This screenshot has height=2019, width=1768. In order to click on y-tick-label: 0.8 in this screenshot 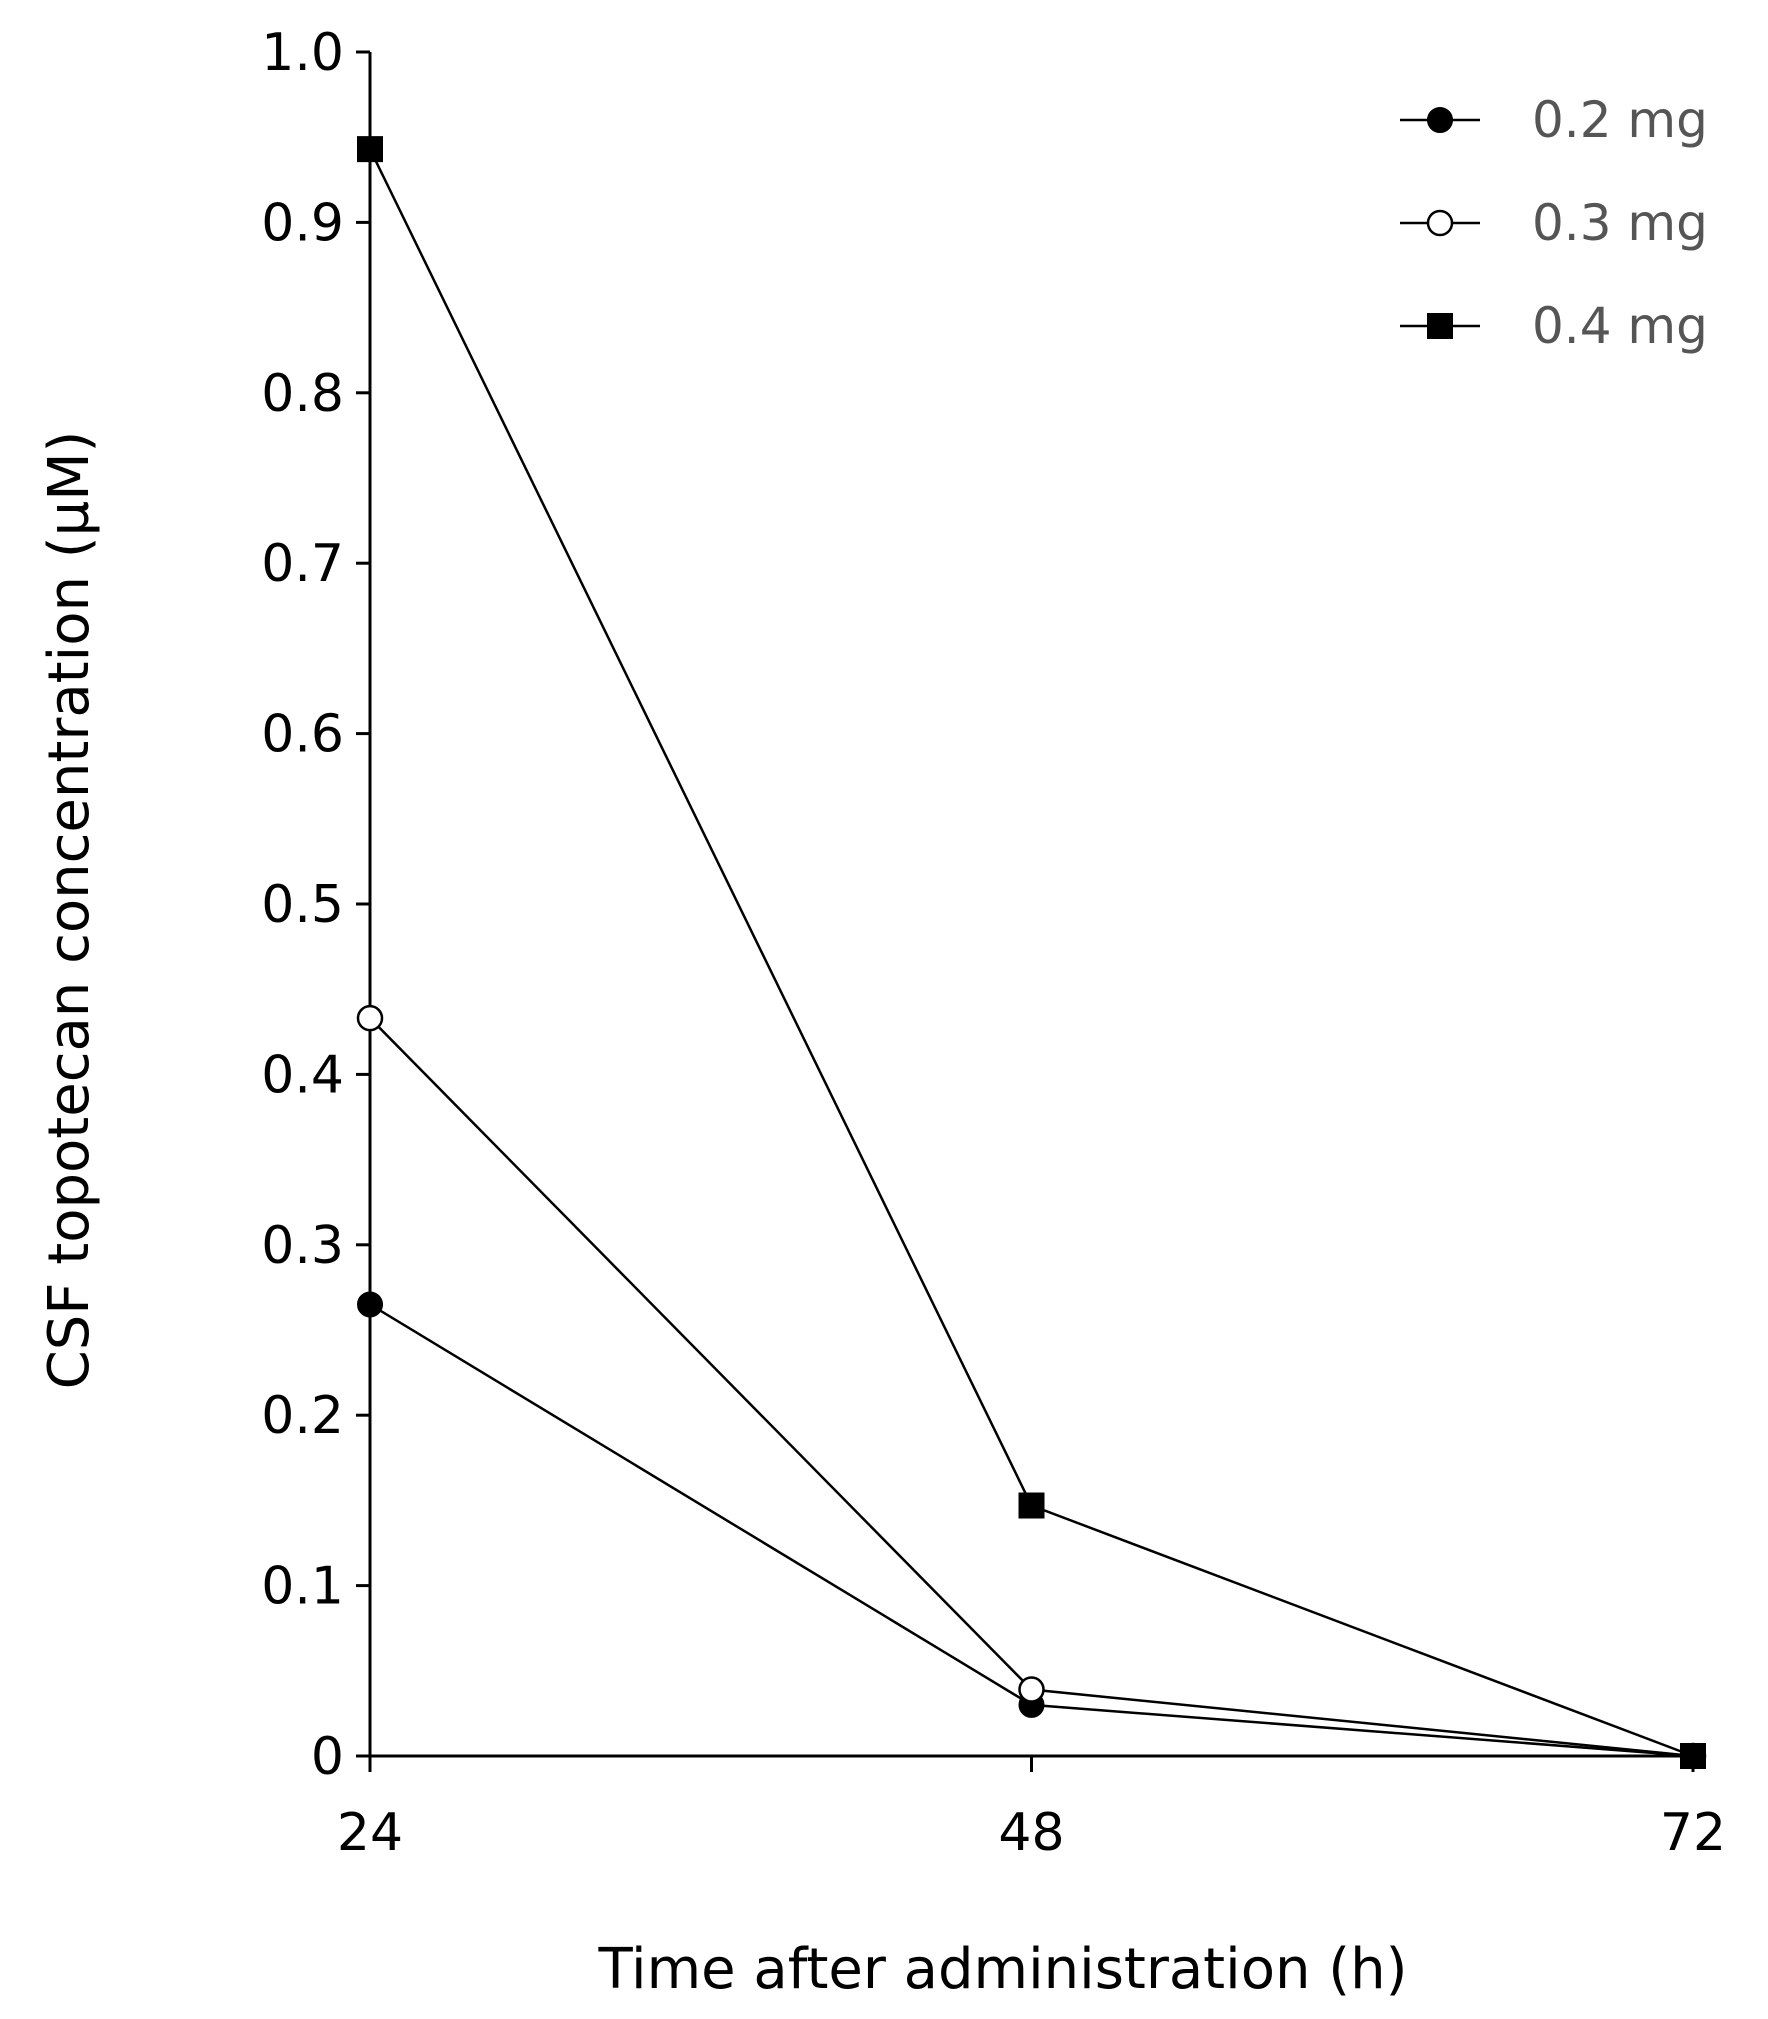, I will do `click(302, 394)`.